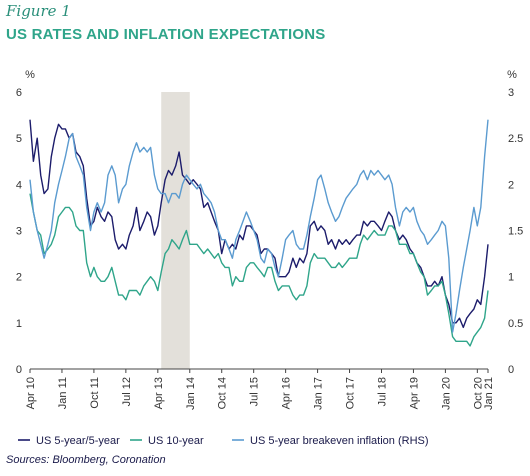  What do you see at coordinates (414, 393) in the screenshot?
I see `x-tick-label: Apr 19` at bounding box center [414, 393].